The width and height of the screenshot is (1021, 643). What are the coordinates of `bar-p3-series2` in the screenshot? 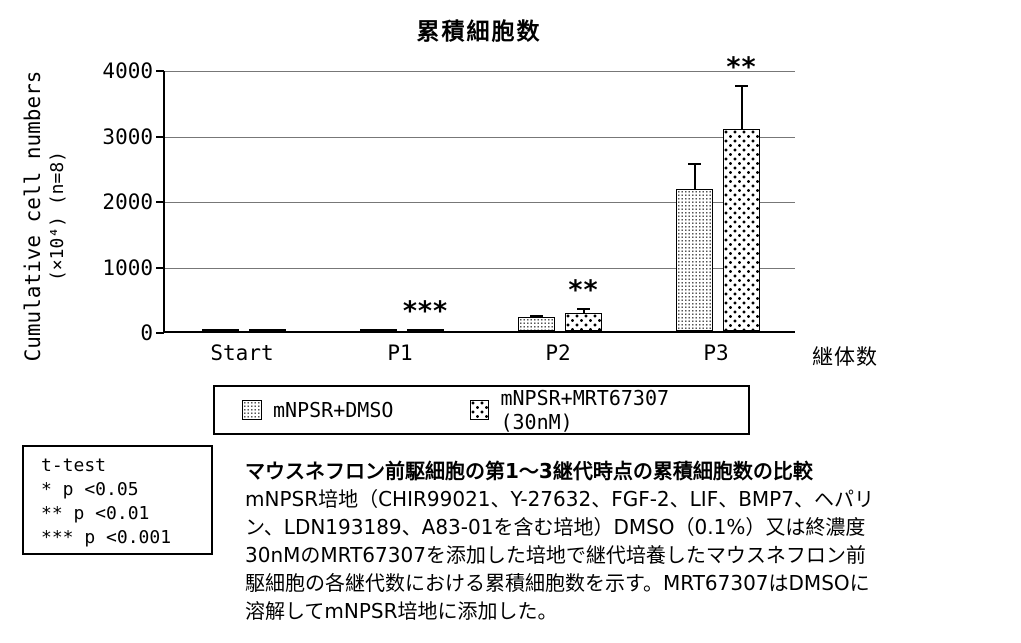 It's located at (741, 230).